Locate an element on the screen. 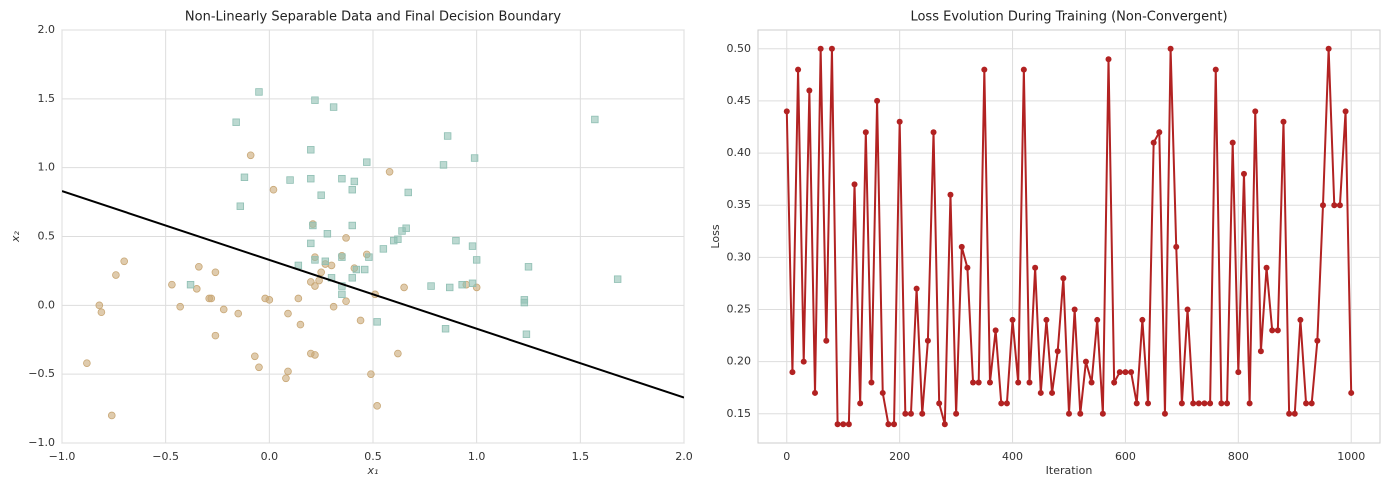  y-axis-label: Loss is located at coordinates (715, 236).